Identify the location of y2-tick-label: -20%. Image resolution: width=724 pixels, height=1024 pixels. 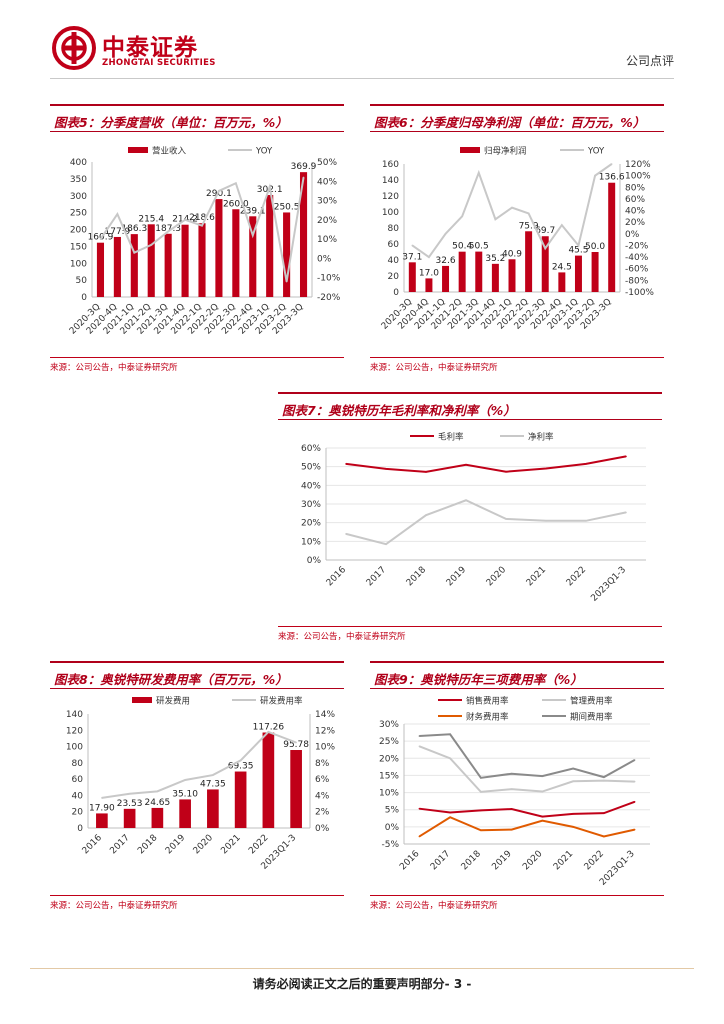
(637, 246).